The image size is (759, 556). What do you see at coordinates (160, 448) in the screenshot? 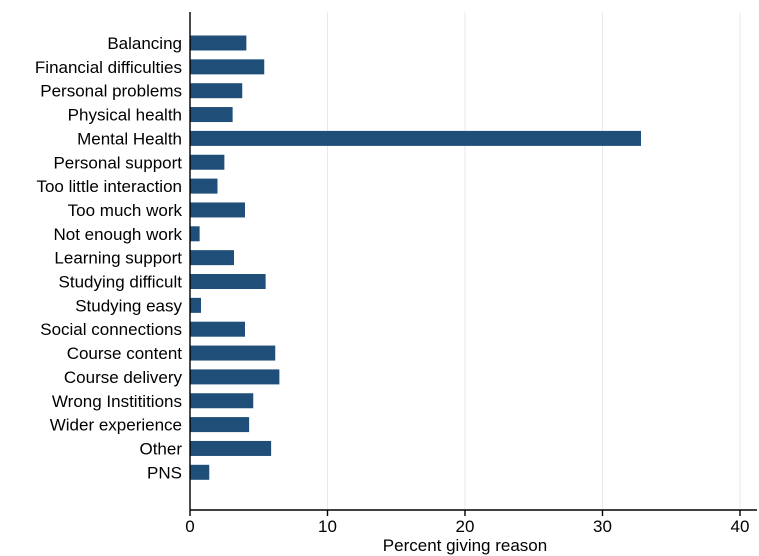
I see `category-label: Other` at bounding box center [160, 448].